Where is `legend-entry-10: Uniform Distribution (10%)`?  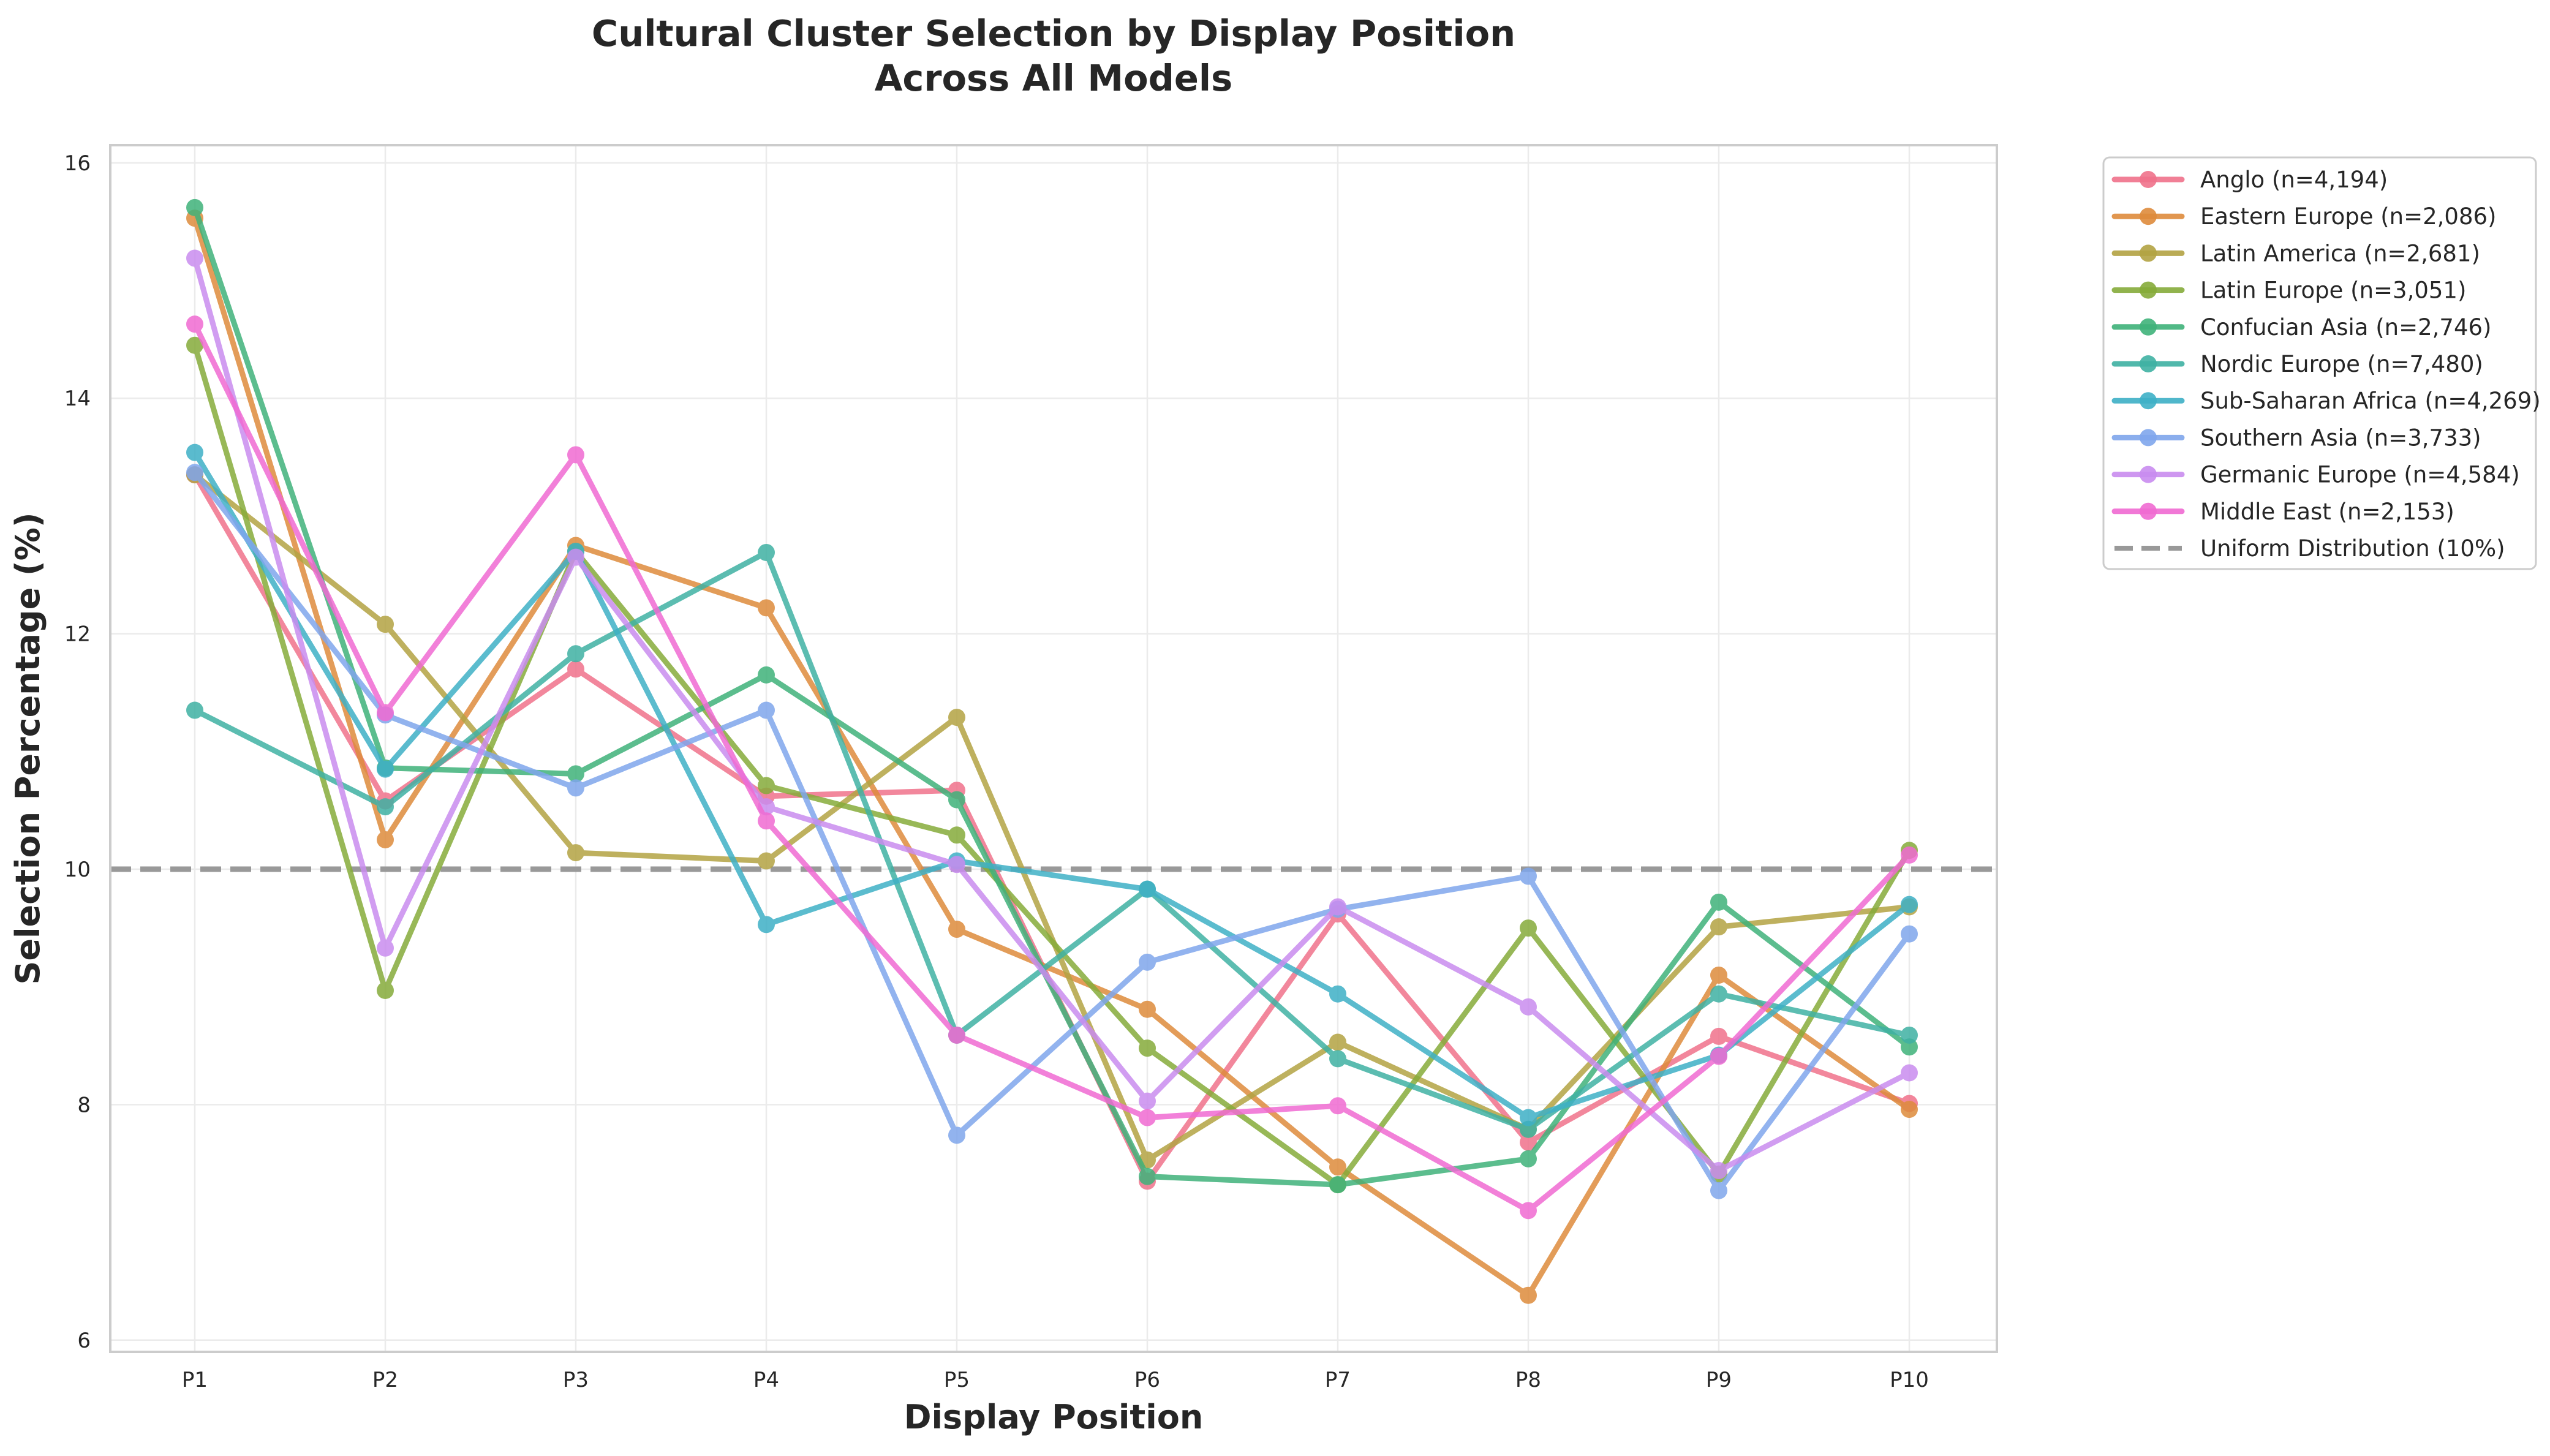 legend-entry-10: Uniform Distribution (10%) is located at coordinates (2309, 548).